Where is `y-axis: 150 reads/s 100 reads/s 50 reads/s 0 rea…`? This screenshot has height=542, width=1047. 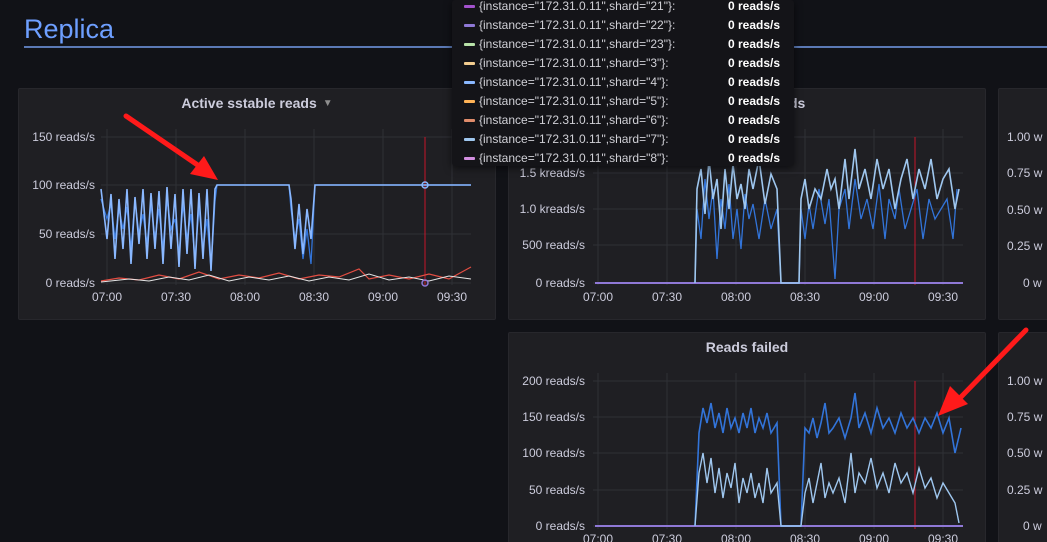
y-axis: 150 reads/s 100 reads/s 50 reads/s 0 rea… is located at coordinates (63, 210).